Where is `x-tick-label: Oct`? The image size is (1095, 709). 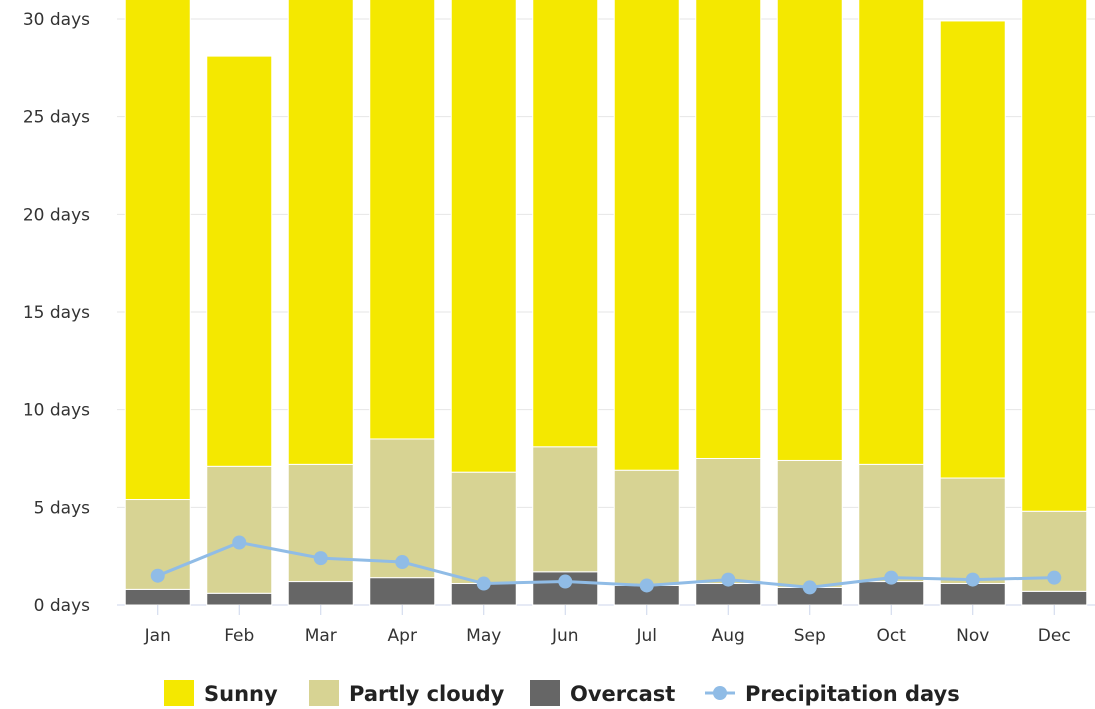
x-tick-label: Oct is located at coordinates (892, 636).